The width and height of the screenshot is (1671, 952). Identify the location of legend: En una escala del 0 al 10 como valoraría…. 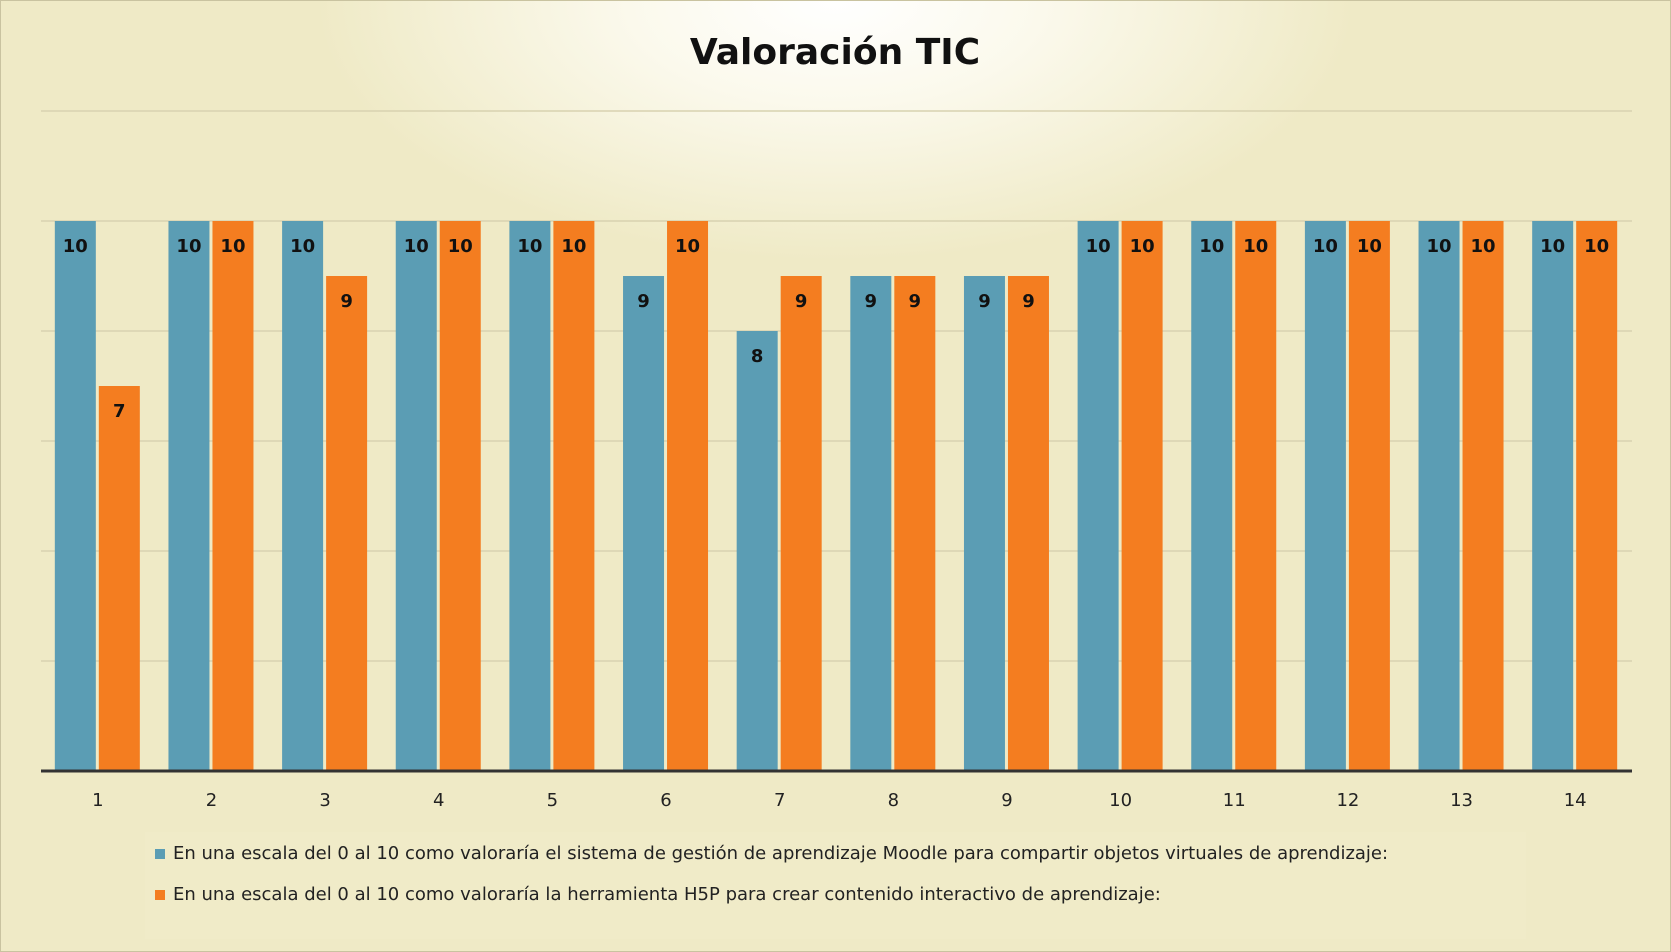
(835, 885).